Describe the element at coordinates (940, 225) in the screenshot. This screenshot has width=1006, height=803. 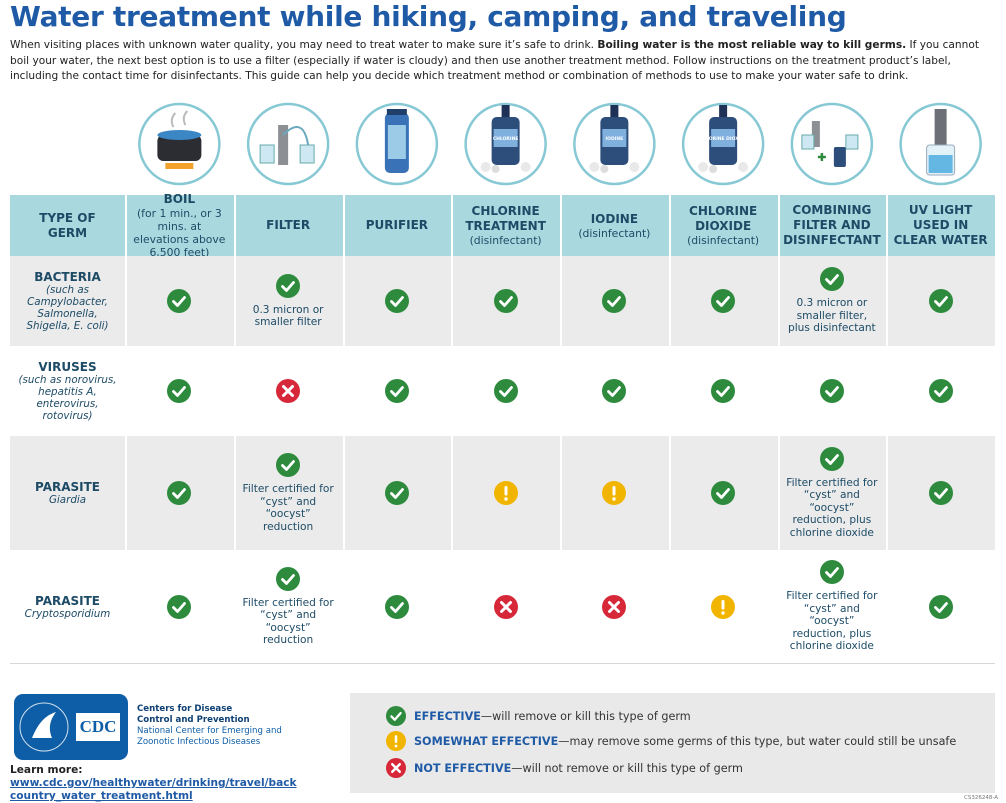
I see `column-name: UV LIGHT USED IN CLEAR WATER` at that location.